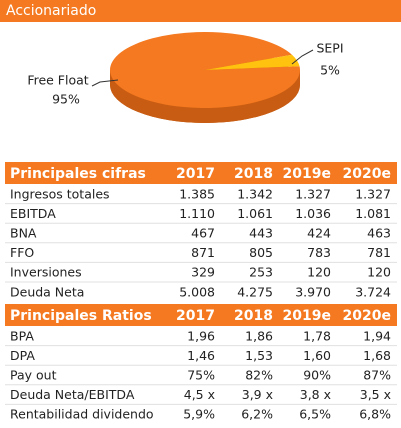 This screenshot has height=428, width=401. Describe the element at coordinates (255, 193) in the screenshot. I see `cell: 1.342` at that location.